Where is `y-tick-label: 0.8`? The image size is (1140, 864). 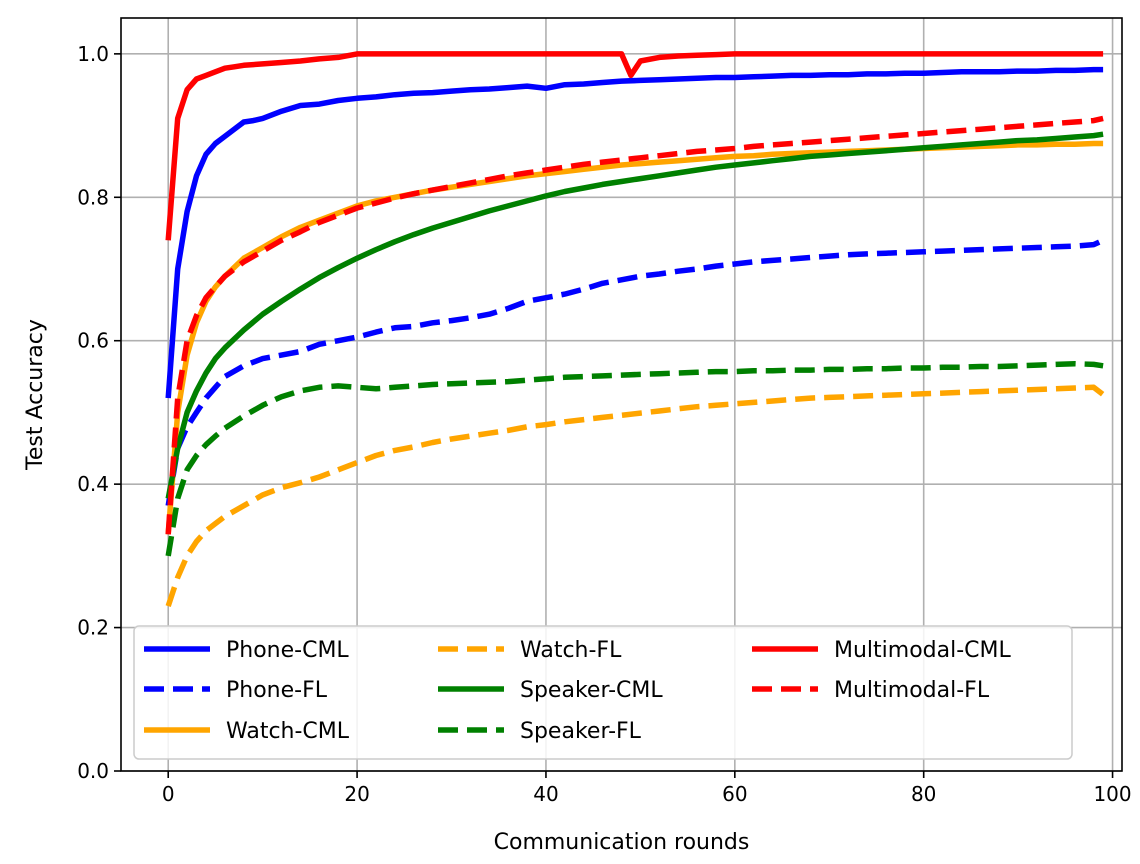
y-tick-label: 0.8 is located at coordinates (93, 197).